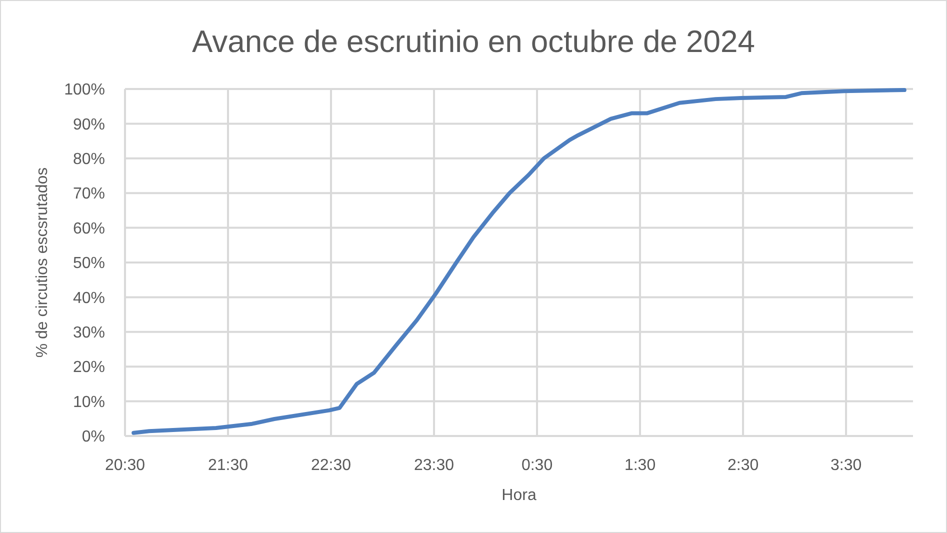  I want to click on y-tick-label: 30%, so click(88, 333).